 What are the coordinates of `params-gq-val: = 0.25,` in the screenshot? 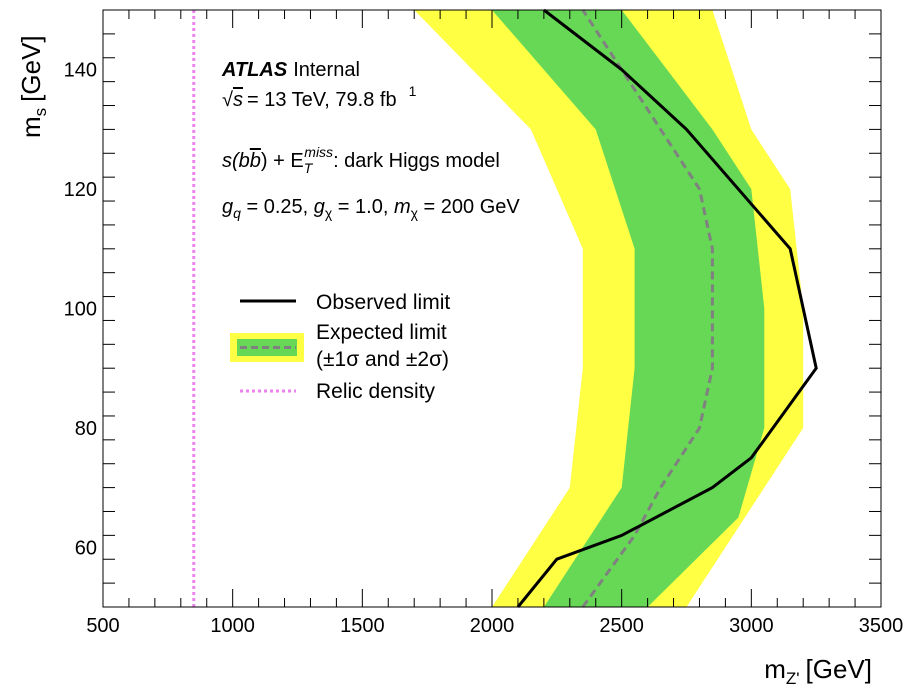 It's located at (277, 207).